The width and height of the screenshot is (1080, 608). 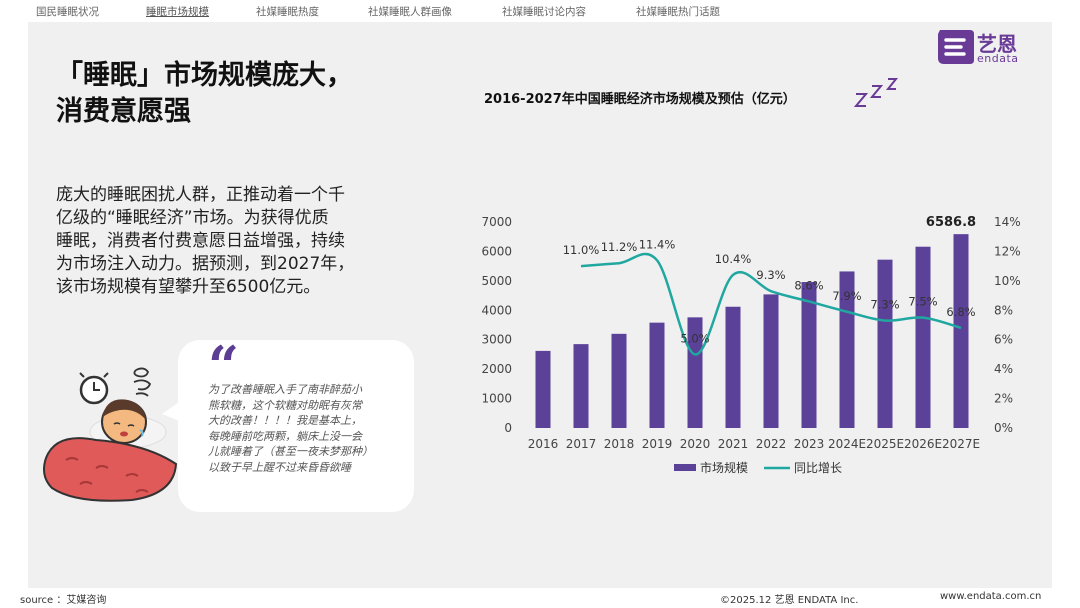 I want to click on y-right-tick-label: 6%, so click(x=1003, y=340).